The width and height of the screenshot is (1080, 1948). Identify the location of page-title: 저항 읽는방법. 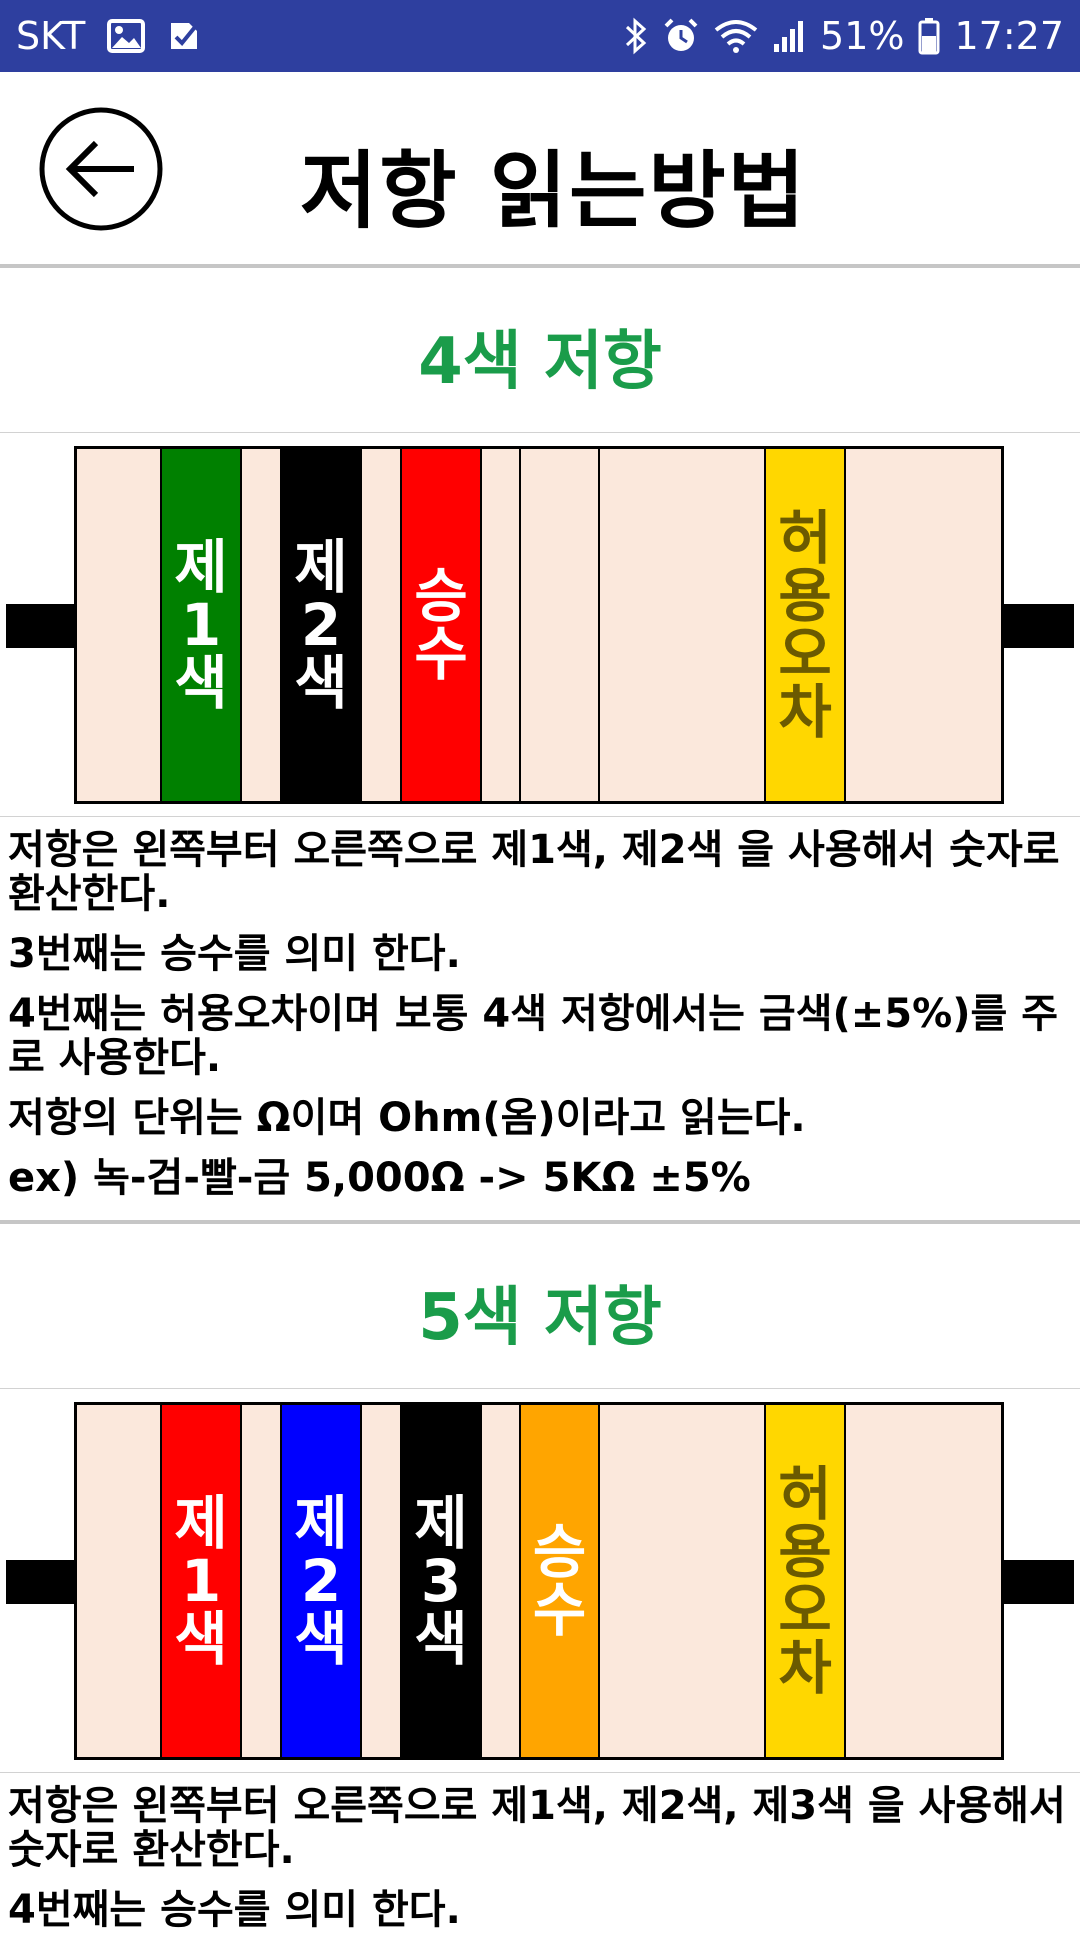
(553, 191).